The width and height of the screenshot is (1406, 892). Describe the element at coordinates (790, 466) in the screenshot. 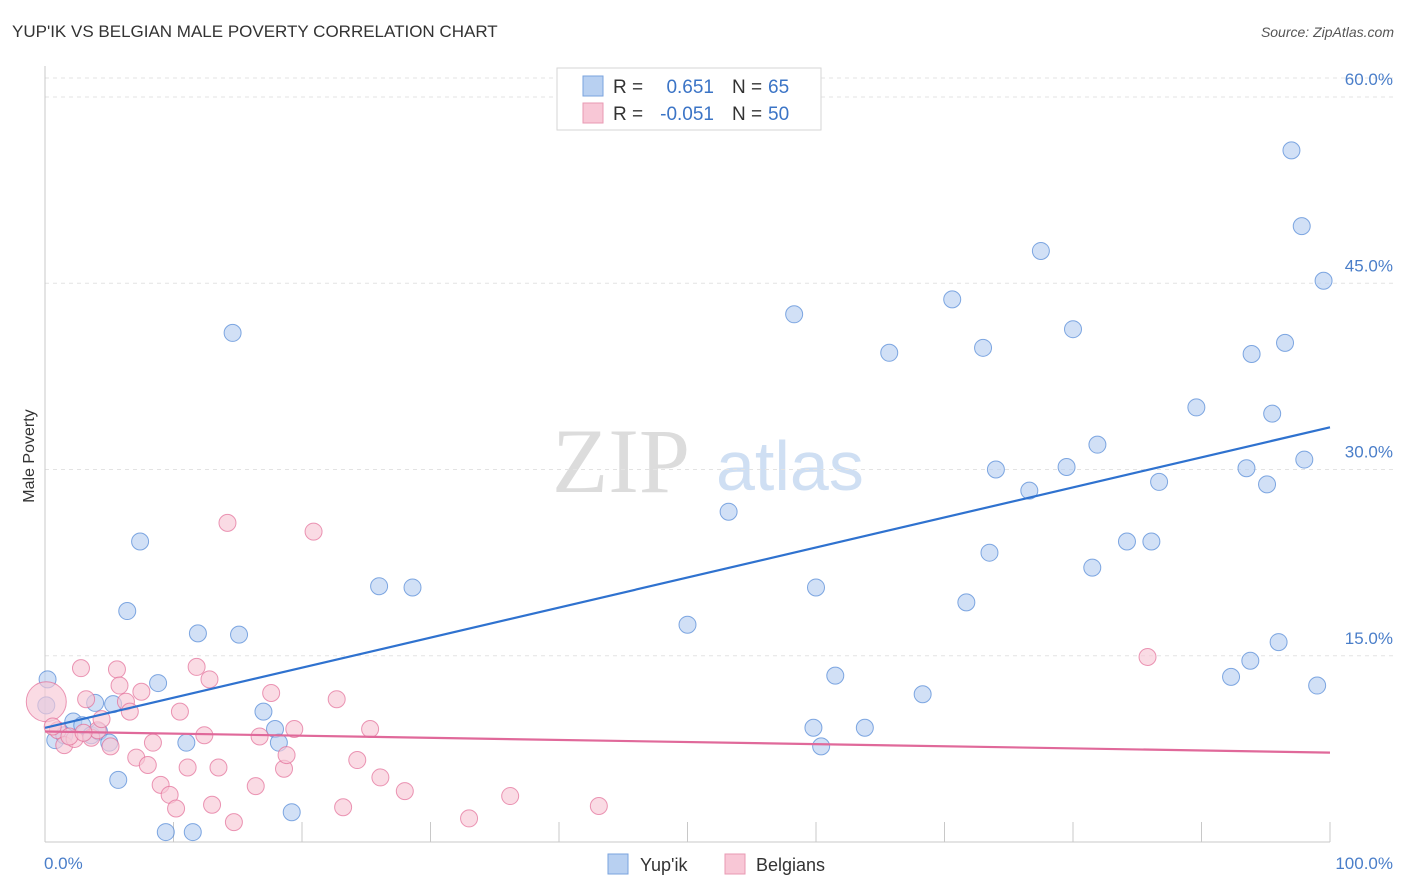

I see `watermark-atlas: atlas` at that location.